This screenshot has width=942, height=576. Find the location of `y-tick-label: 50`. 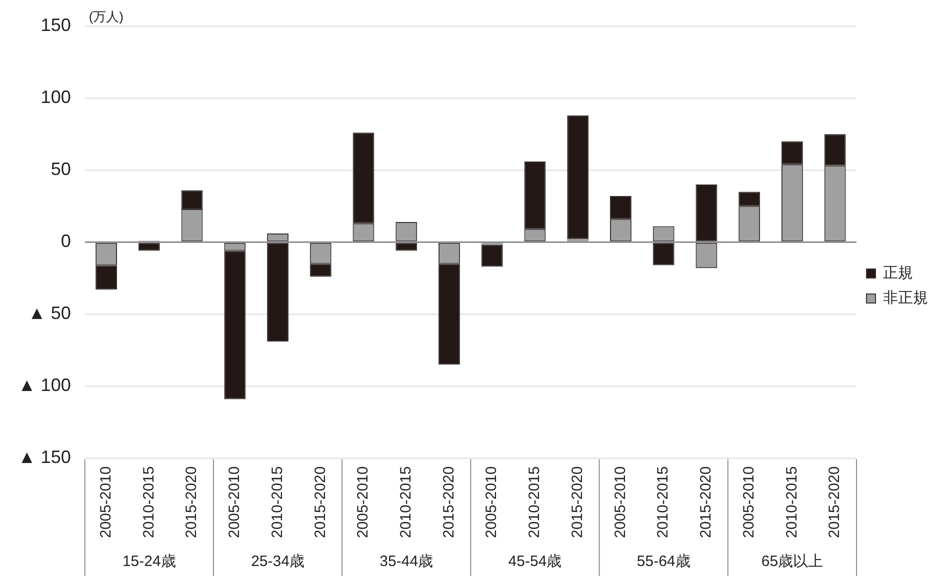

y-tick-label: 50 is located at coordinates (60, 169).